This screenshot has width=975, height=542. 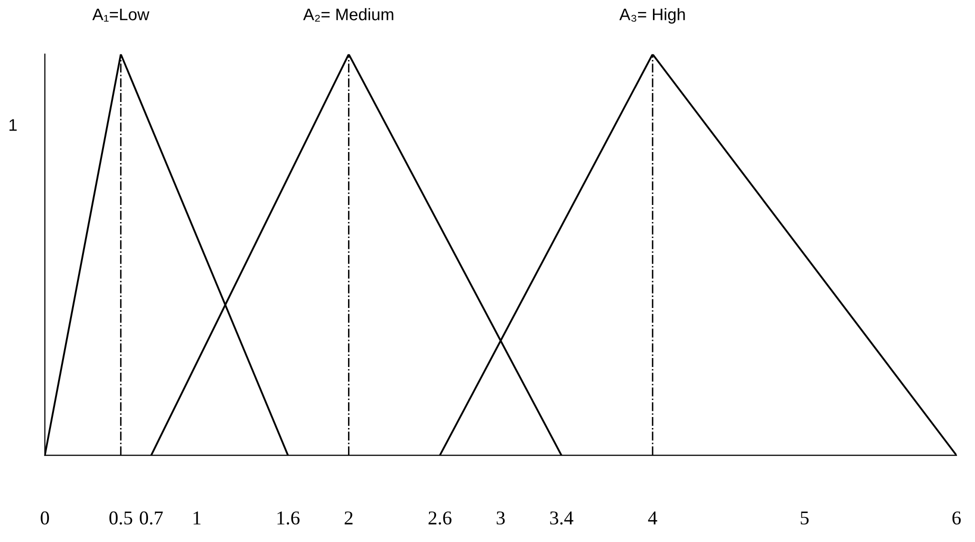 What do you see at coordinates (44, 518) in the screenshot?
I see `x-tick-label: 0` at bounding box center [44, 518].